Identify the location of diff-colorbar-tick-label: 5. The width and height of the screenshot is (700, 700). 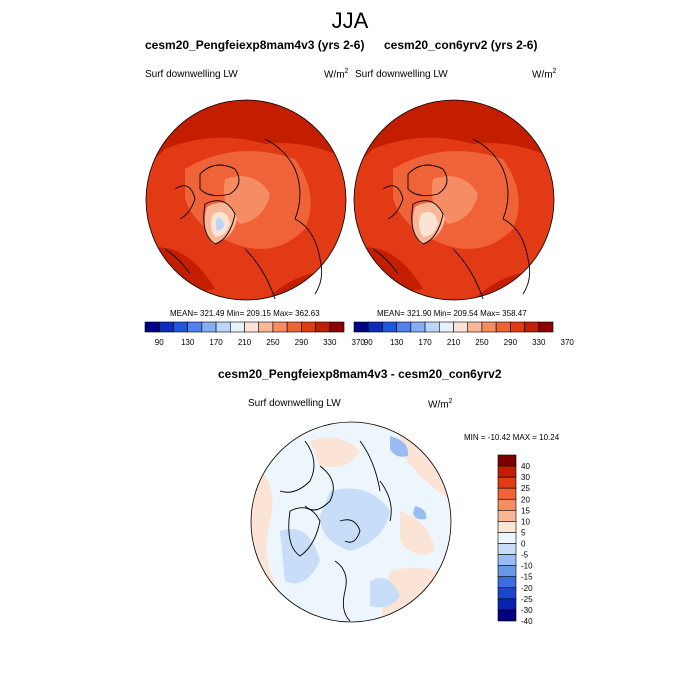
(523, 532).